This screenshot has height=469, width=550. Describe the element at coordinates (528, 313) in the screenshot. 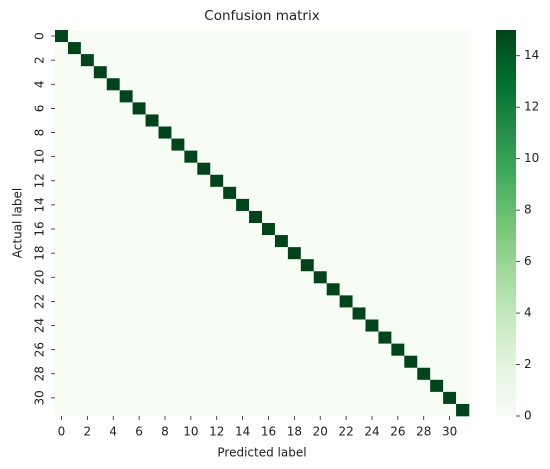

I see `colorbar-tick-label: 4` at that location.